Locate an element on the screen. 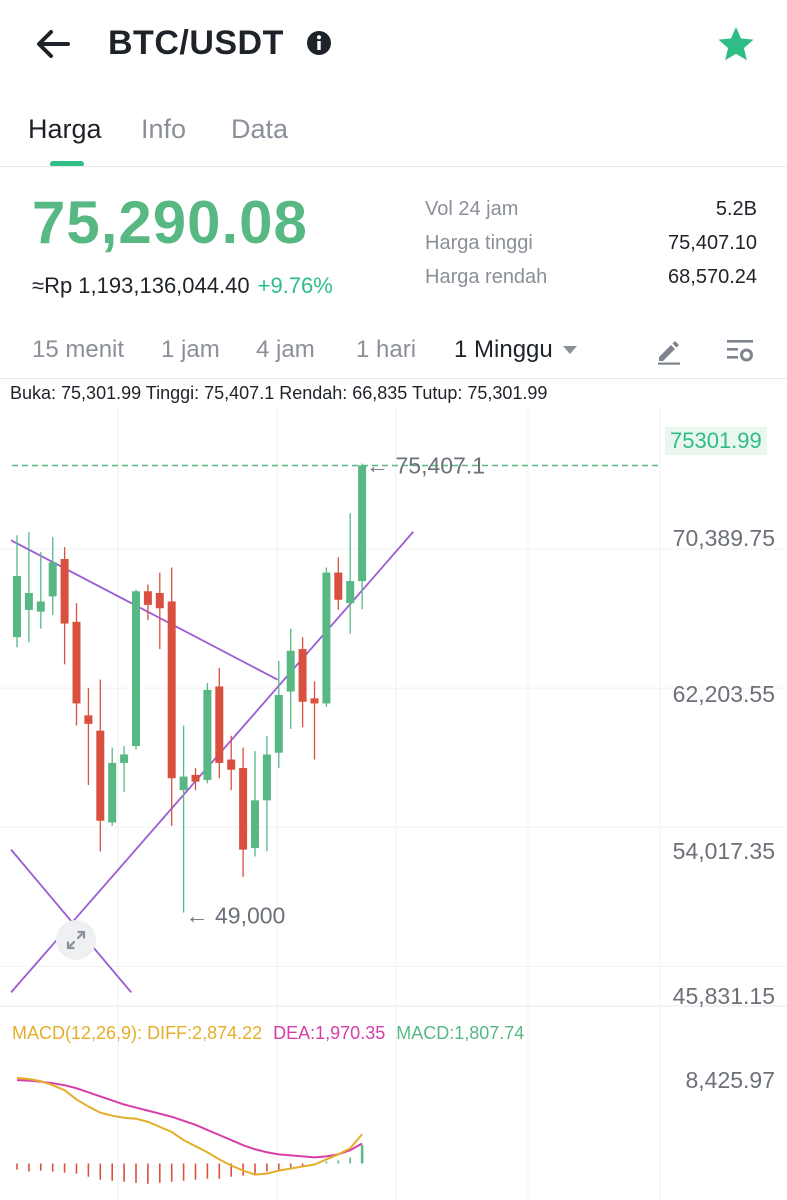 This screenshot has height=1200, width=787. interval-1h: 1 jam is located at coordinates (190, 349).